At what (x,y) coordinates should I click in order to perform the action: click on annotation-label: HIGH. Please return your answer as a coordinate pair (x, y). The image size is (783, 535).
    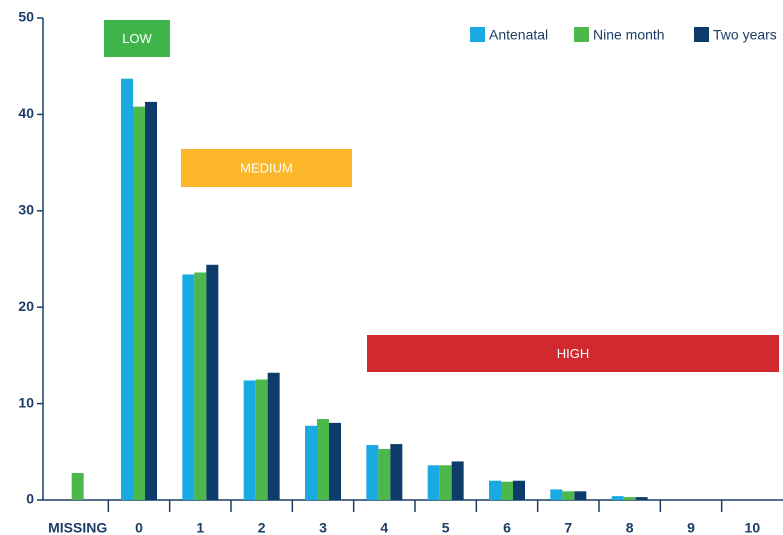
    Looking at the image, I should click on (573, 353).